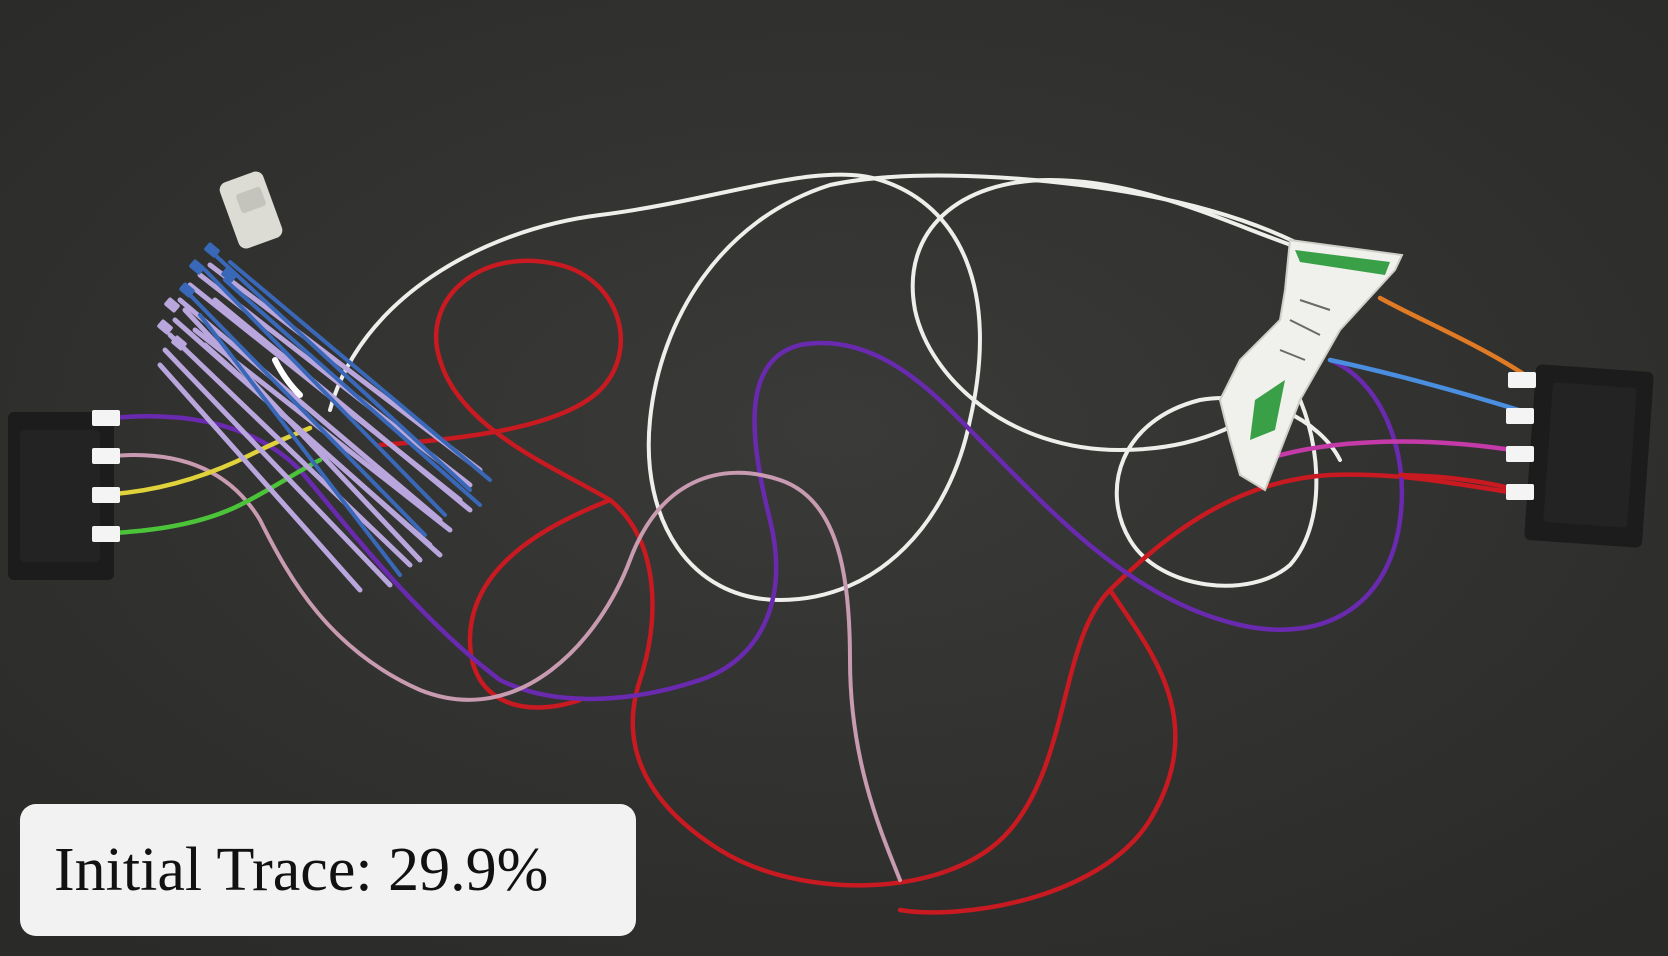  I want to click on magenta-wire, so click(1397, 450).